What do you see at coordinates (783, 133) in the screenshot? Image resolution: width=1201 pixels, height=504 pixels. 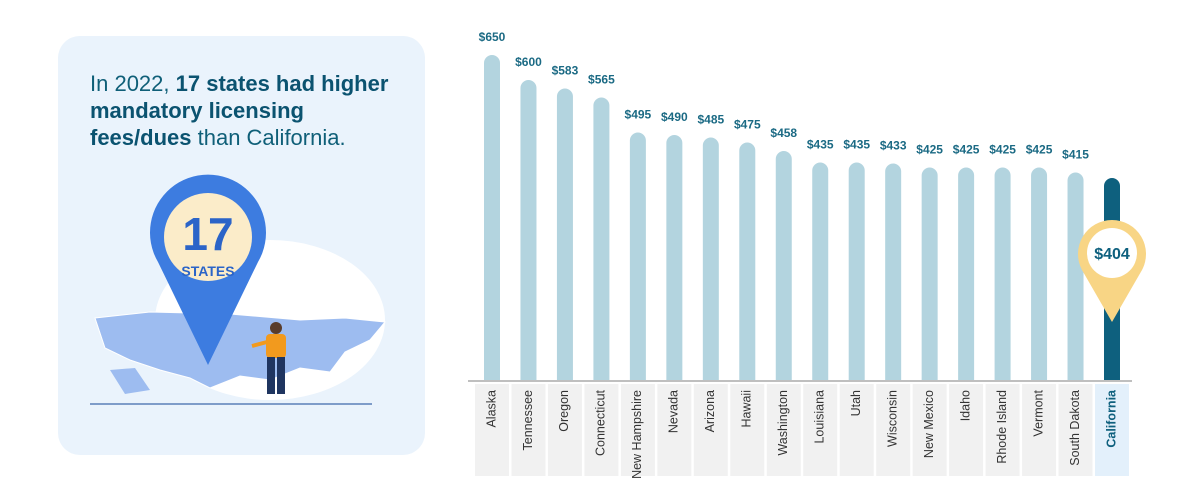 I see `value-label: $458` at bounding box center [783, 133].